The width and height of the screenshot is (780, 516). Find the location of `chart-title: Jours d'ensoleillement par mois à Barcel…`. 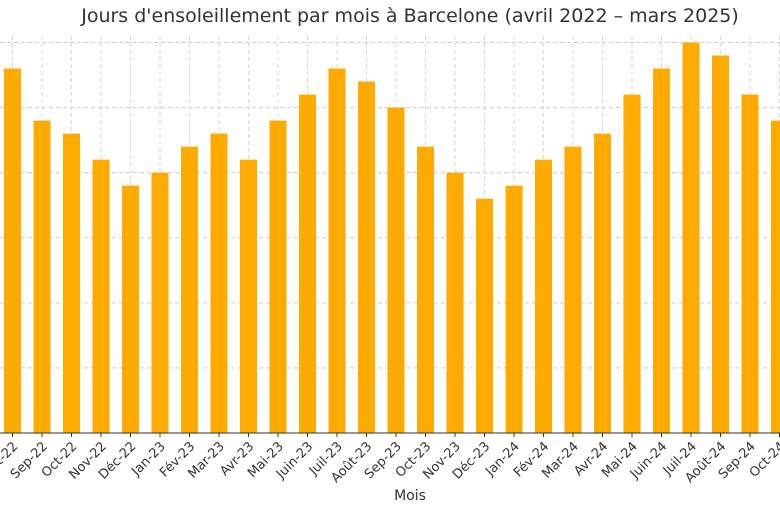

chart-title: Jours d'ensoleillement par mois à Barcel… is located at coordinates (410, 16).